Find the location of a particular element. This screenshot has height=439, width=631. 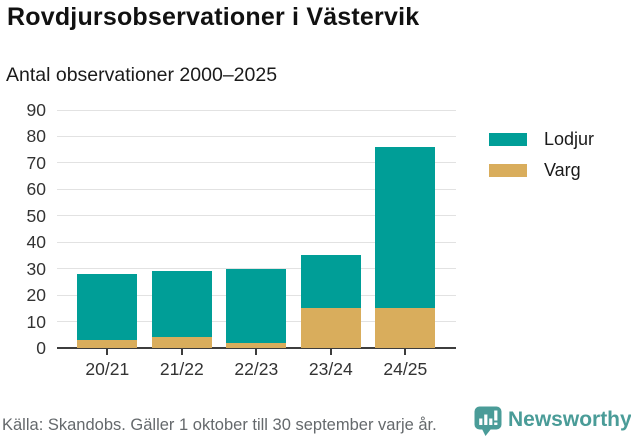

x-tick-label: 24/25 is located at coordinates (405, 369).